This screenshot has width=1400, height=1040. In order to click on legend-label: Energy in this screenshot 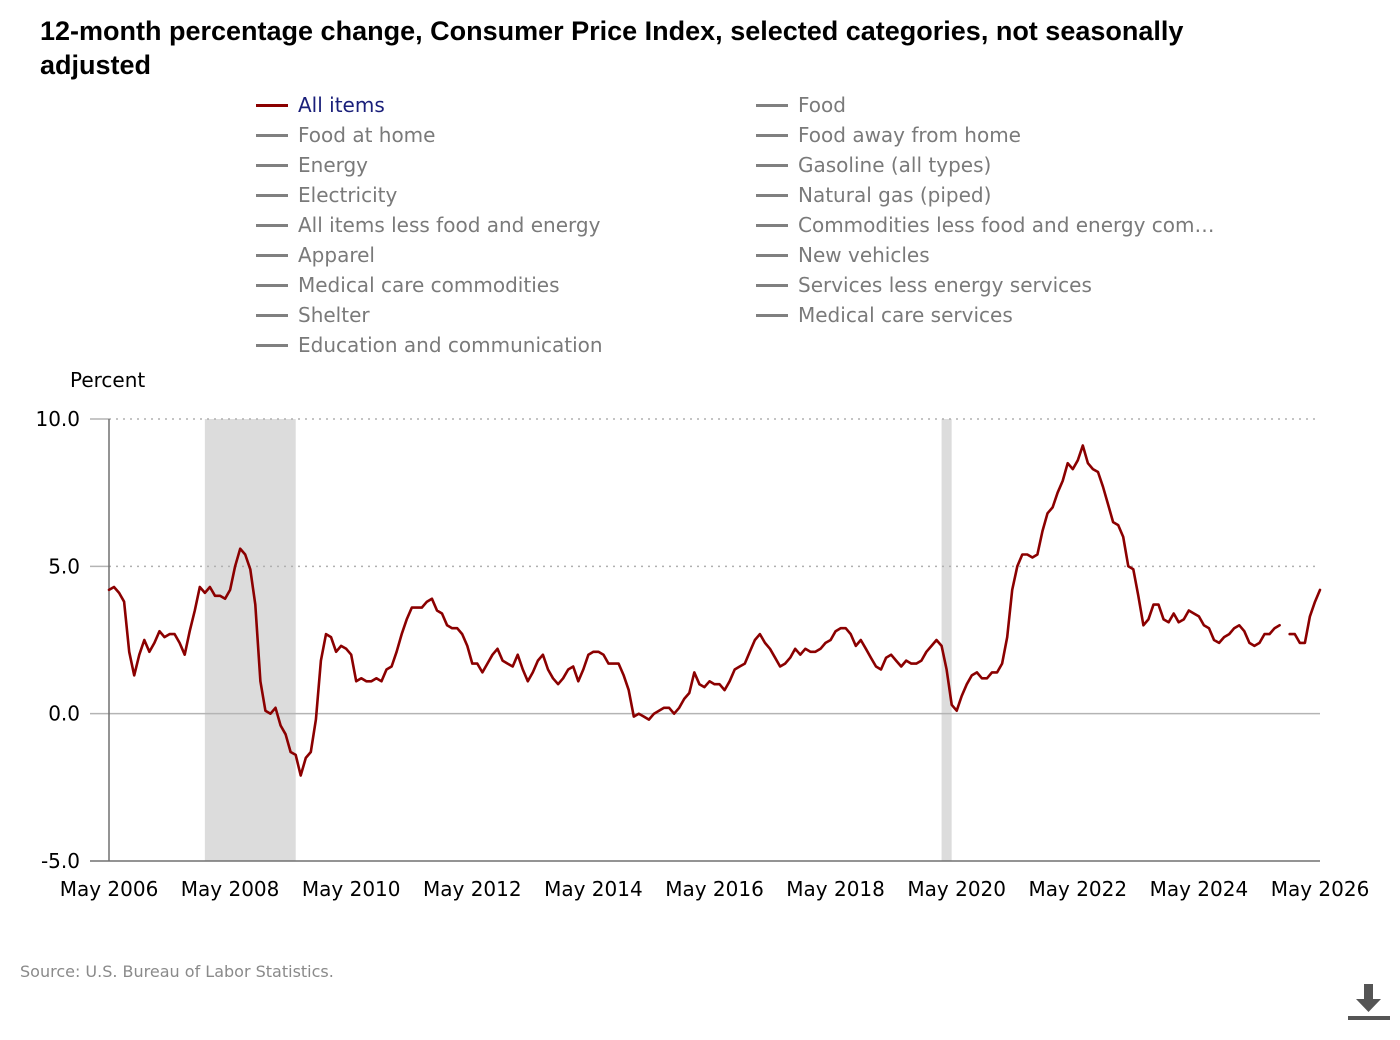, I will do `click(333, 165)`.